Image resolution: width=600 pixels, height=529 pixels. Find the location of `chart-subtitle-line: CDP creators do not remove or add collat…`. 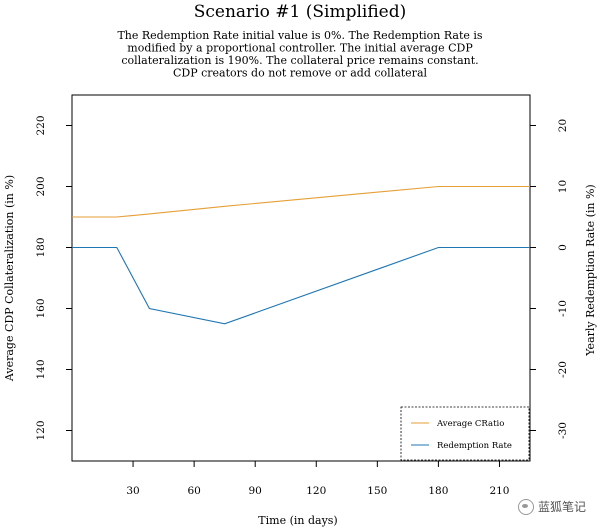

chart-subtitle-line: CDP creators do not remove or add collat… is located at coordinates (300, 73).